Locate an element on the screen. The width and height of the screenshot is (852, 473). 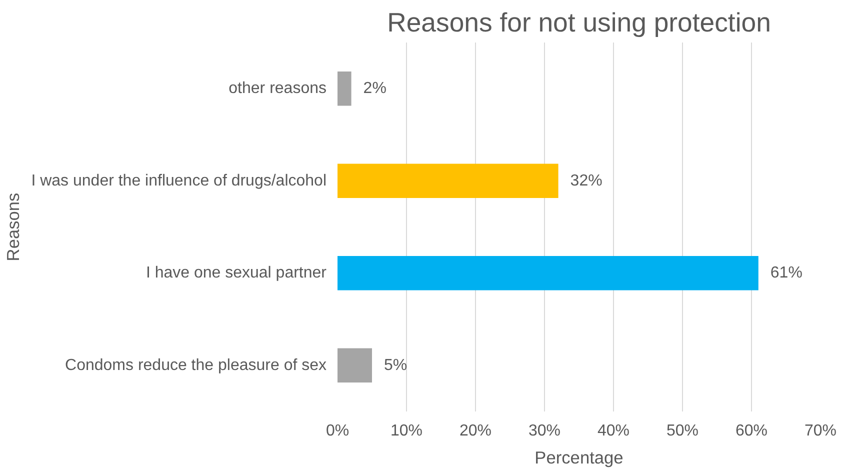
data-label: 32% is located at coordinates (586, 181).